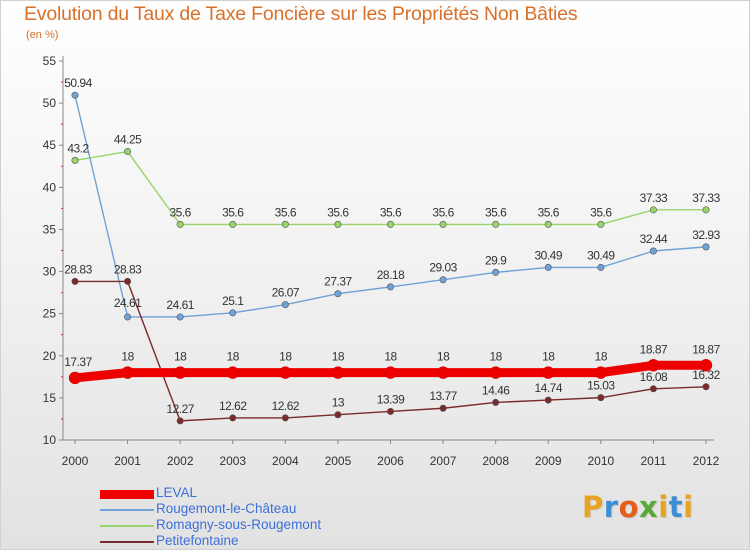 This screenshot has width=750, height=550. What do you see at coordinates (688, 507) in the screenshot?
I see `logo-letter: i` at bounding box center [688, 507].